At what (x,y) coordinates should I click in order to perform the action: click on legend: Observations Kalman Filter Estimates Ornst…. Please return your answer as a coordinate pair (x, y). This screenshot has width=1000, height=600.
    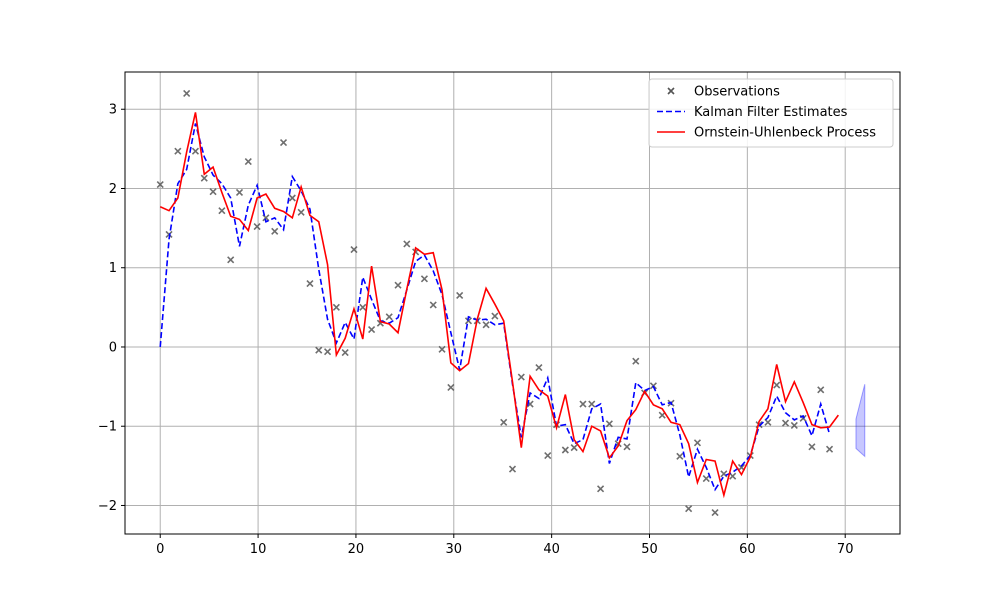
    Looking at the image, I should click on (771, 113).